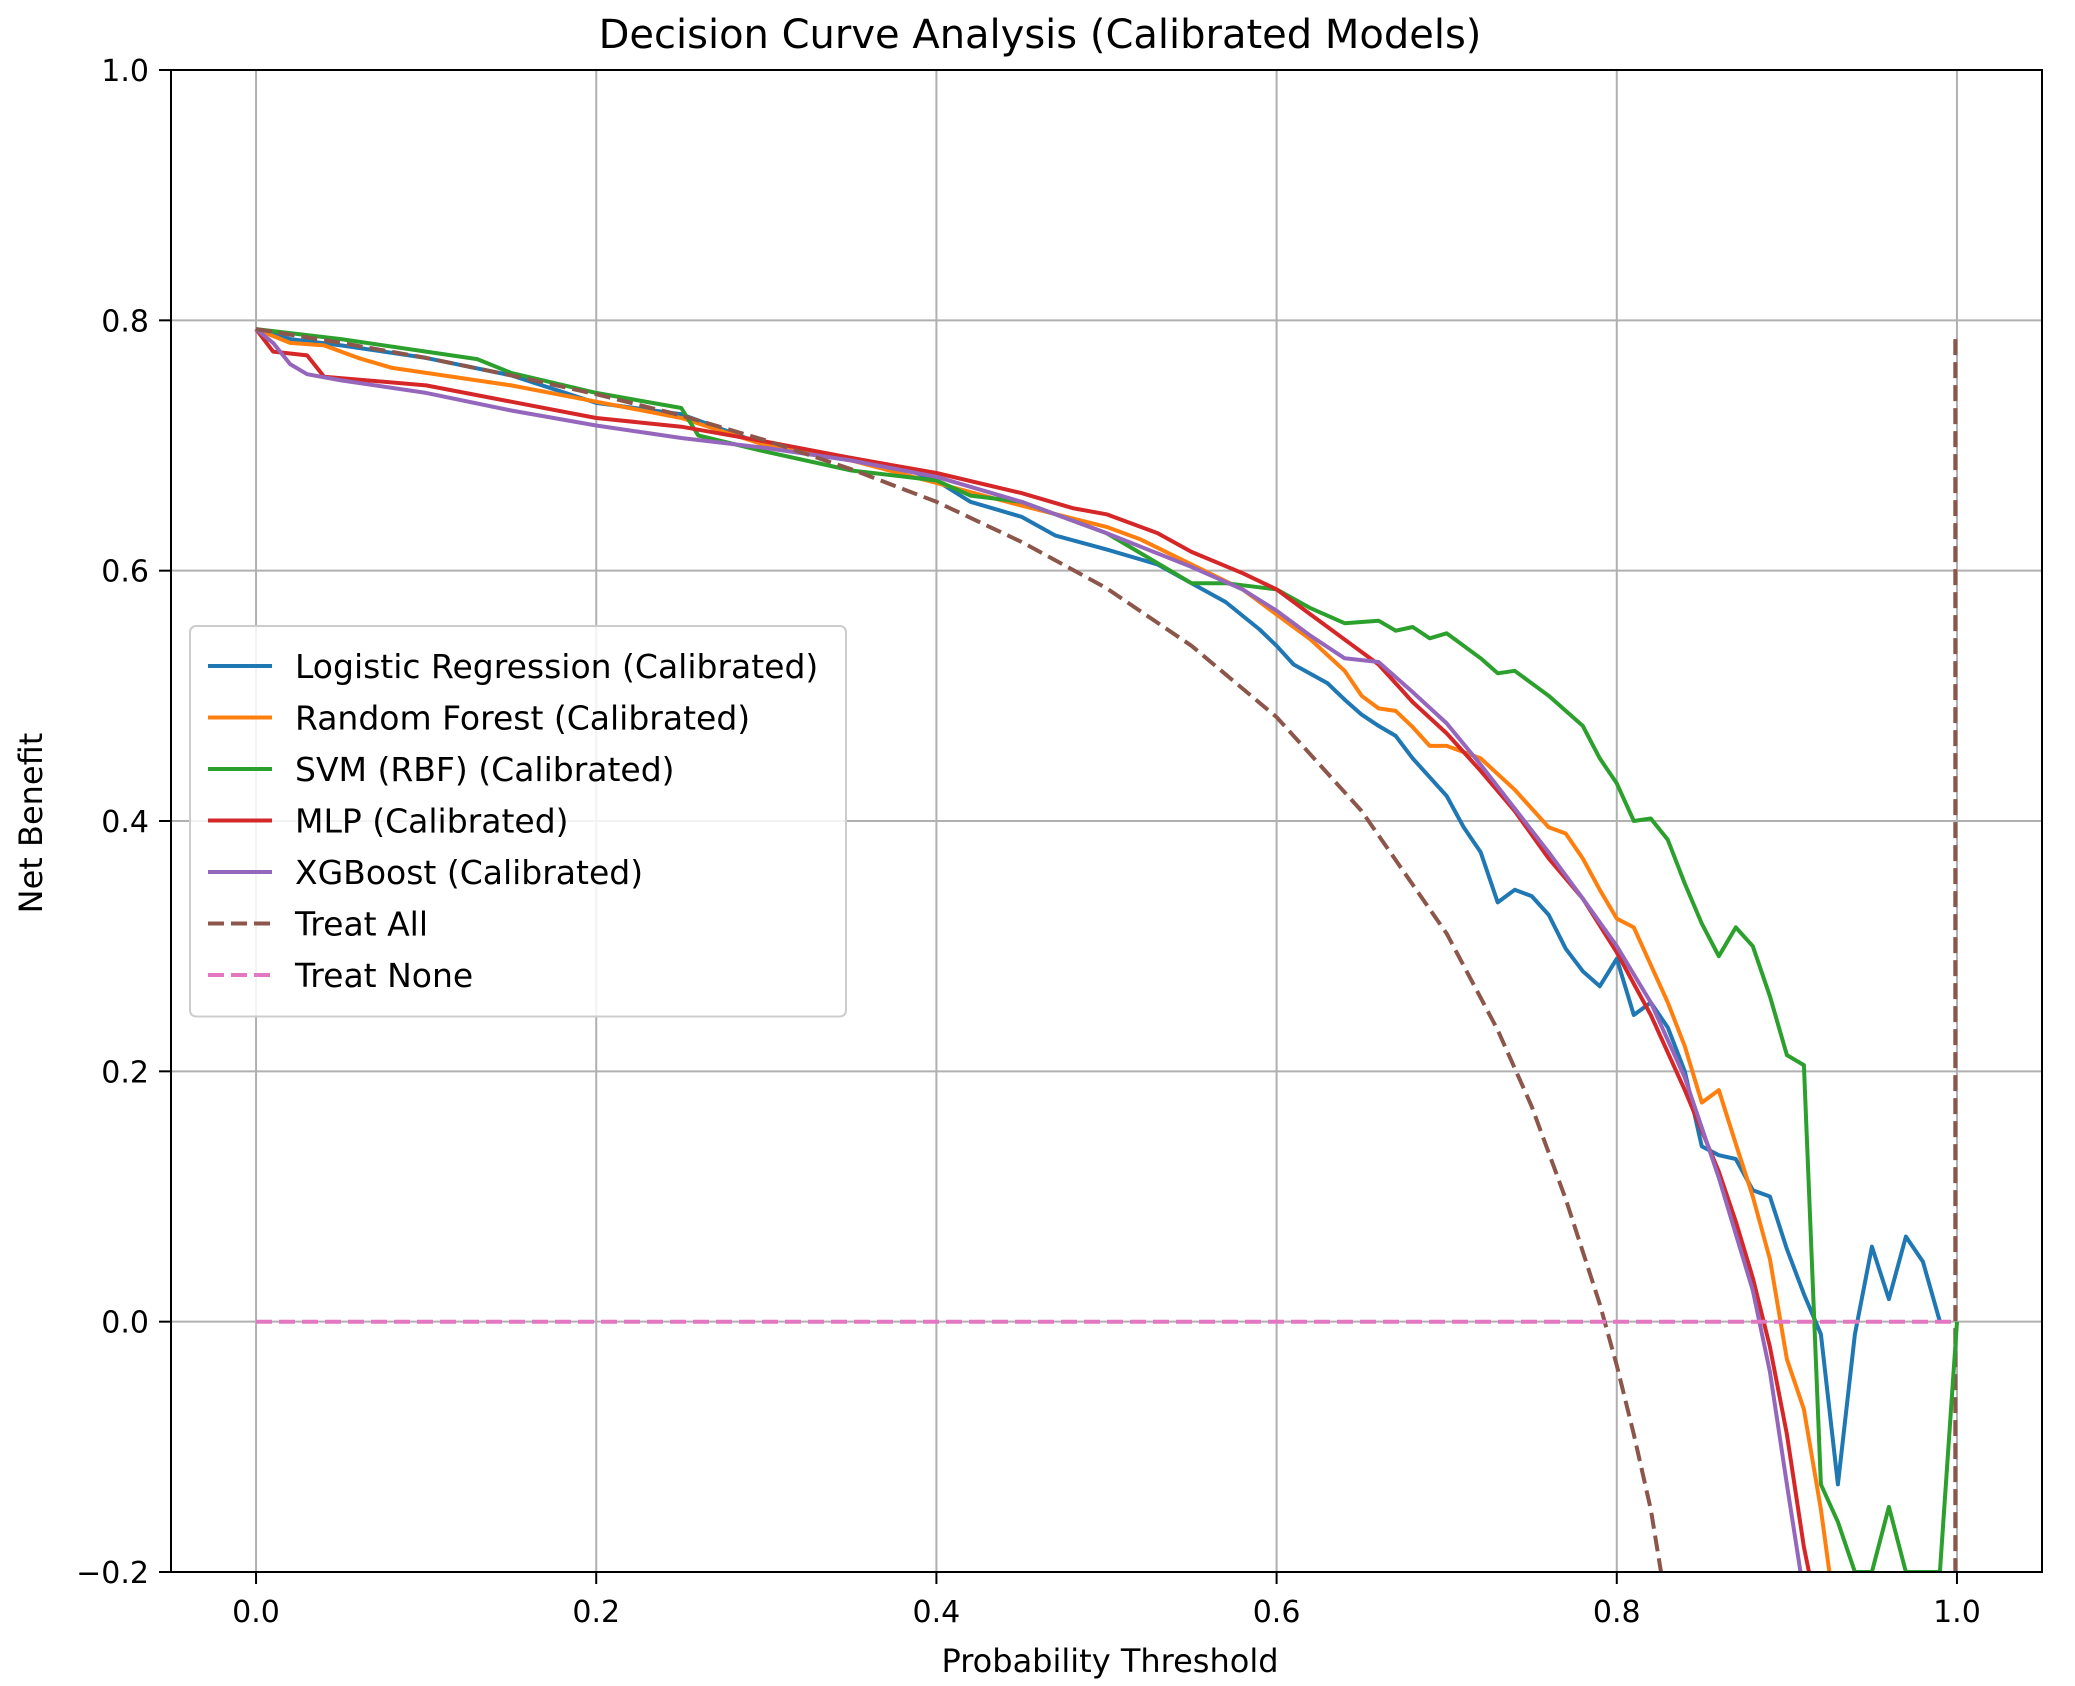  What do you see at coordinates (361, 924) in the screenshot?
I see `legend-label: Treat All` at bounding box center [361, 924].